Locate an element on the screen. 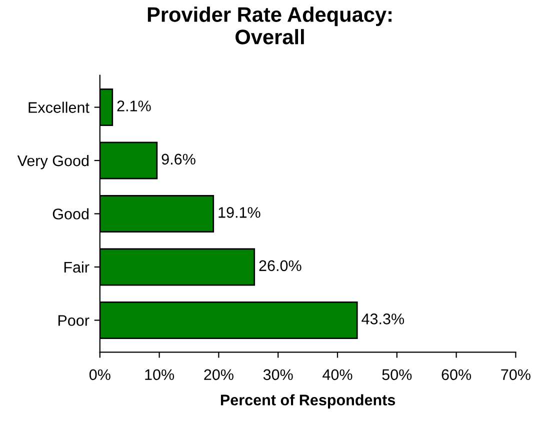  x-tick-label: 20% is located at coordinates (219, 374).